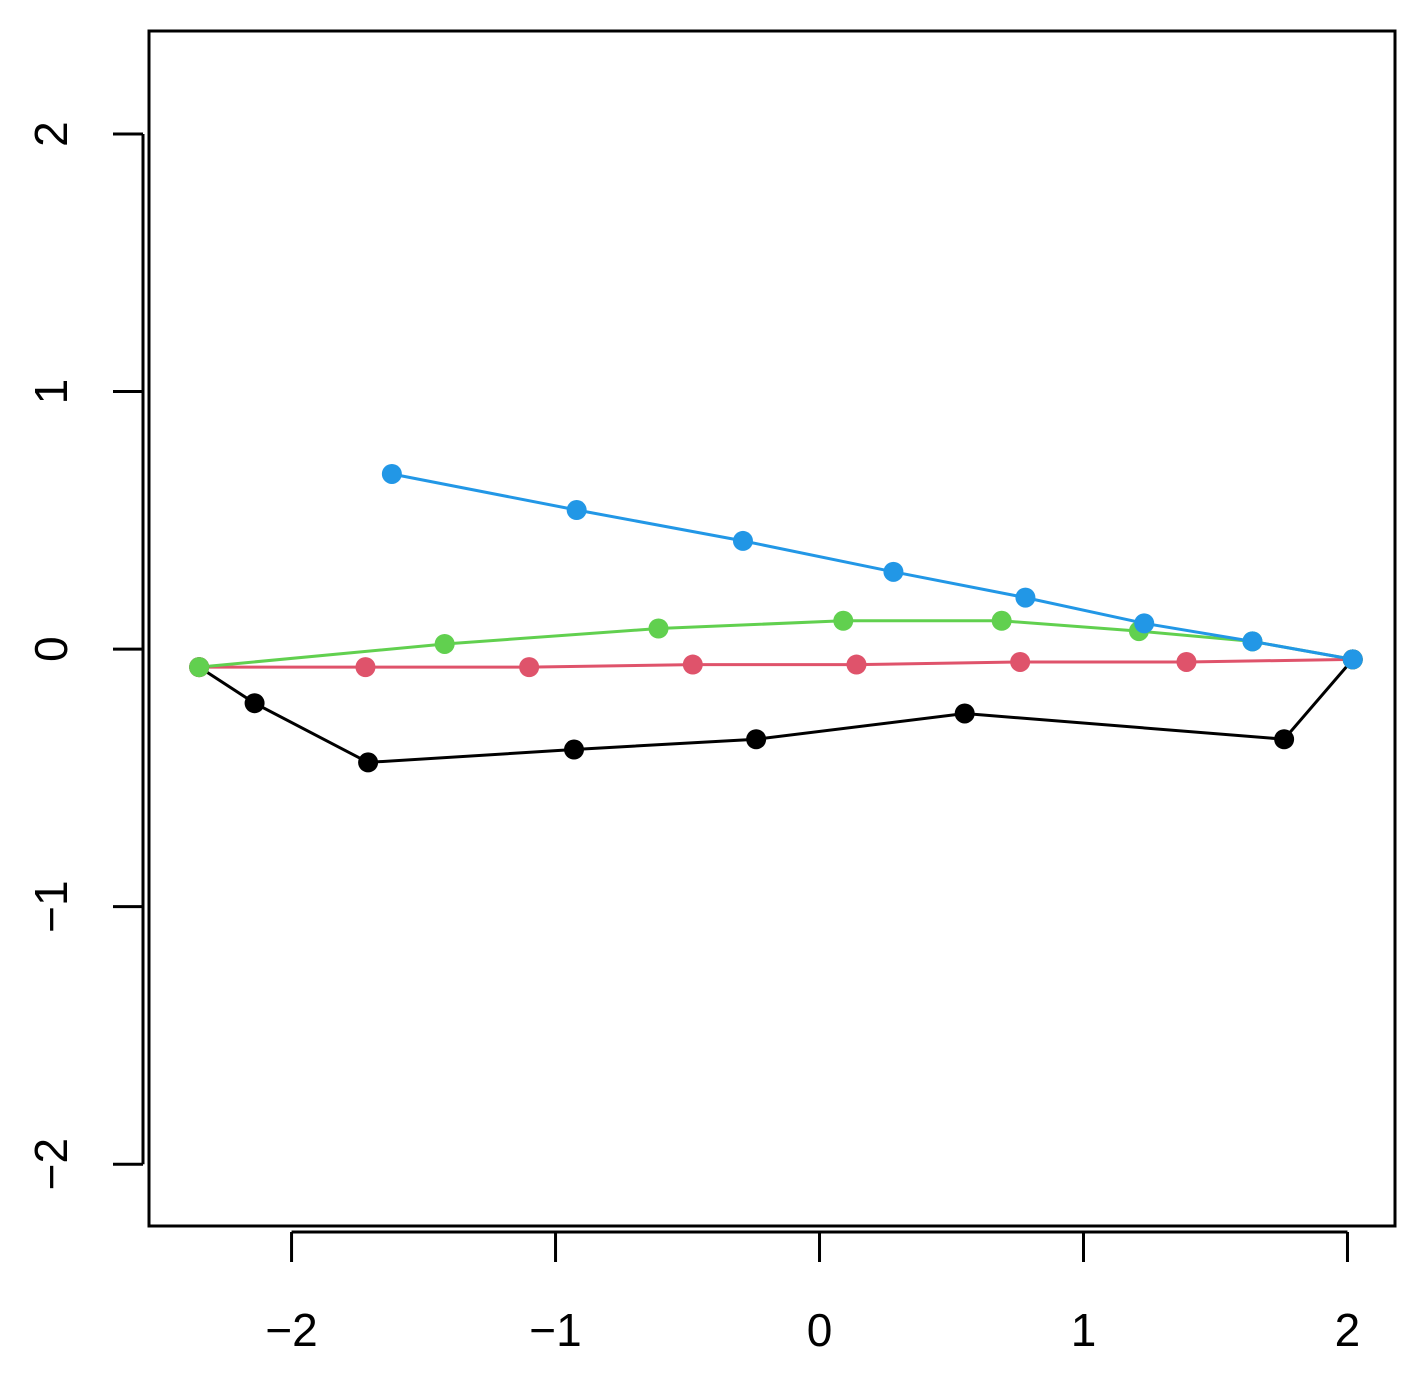 The image size is (1423, 1390). Describe the element at coordinates (1348, 1330) in the screenshot. I see `x-tick-label: 2` at that location.